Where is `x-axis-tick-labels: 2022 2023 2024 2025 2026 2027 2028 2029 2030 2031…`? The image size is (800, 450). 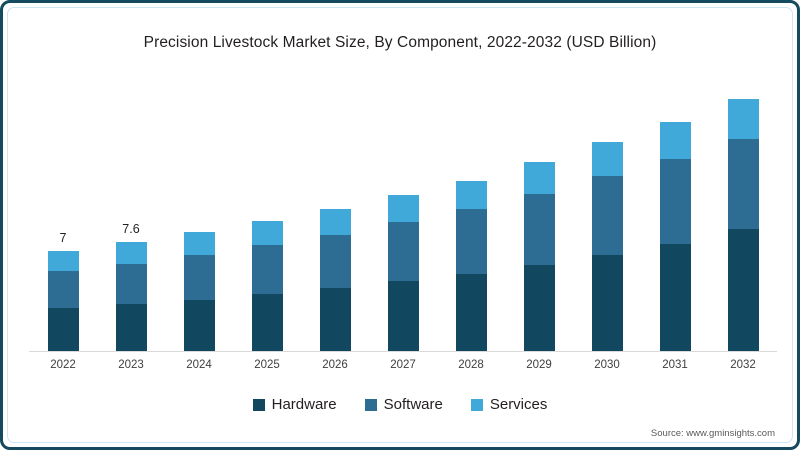
x-axis-tick-labels: 2022 2023 2024 2025 2026 2027 2028 2029 2030 2031… is located at coordinates (403, 365).